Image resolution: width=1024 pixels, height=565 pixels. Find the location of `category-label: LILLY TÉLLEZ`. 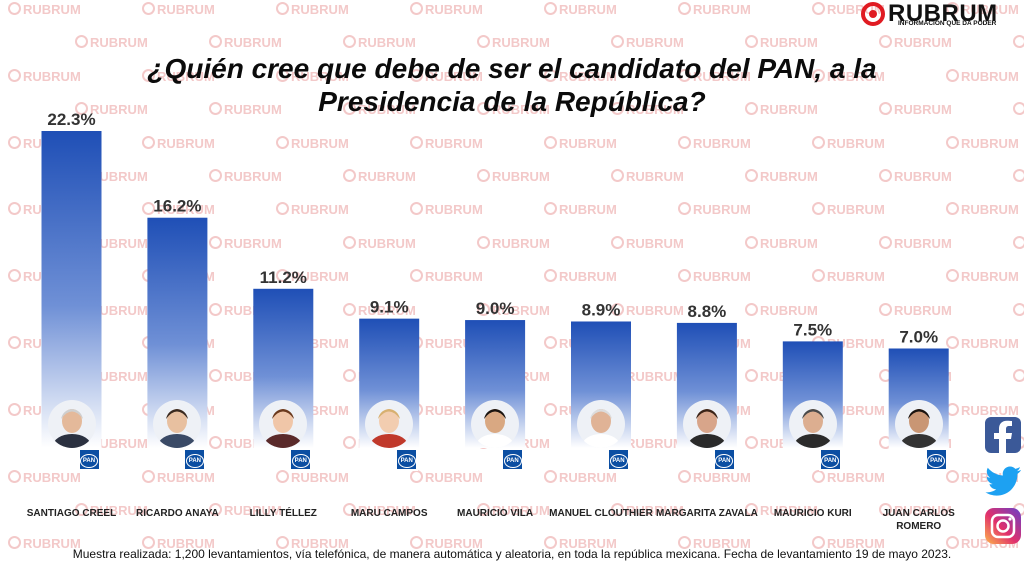

category-label: LILLY TÉLLEZ is located at coordinates (283, 513).